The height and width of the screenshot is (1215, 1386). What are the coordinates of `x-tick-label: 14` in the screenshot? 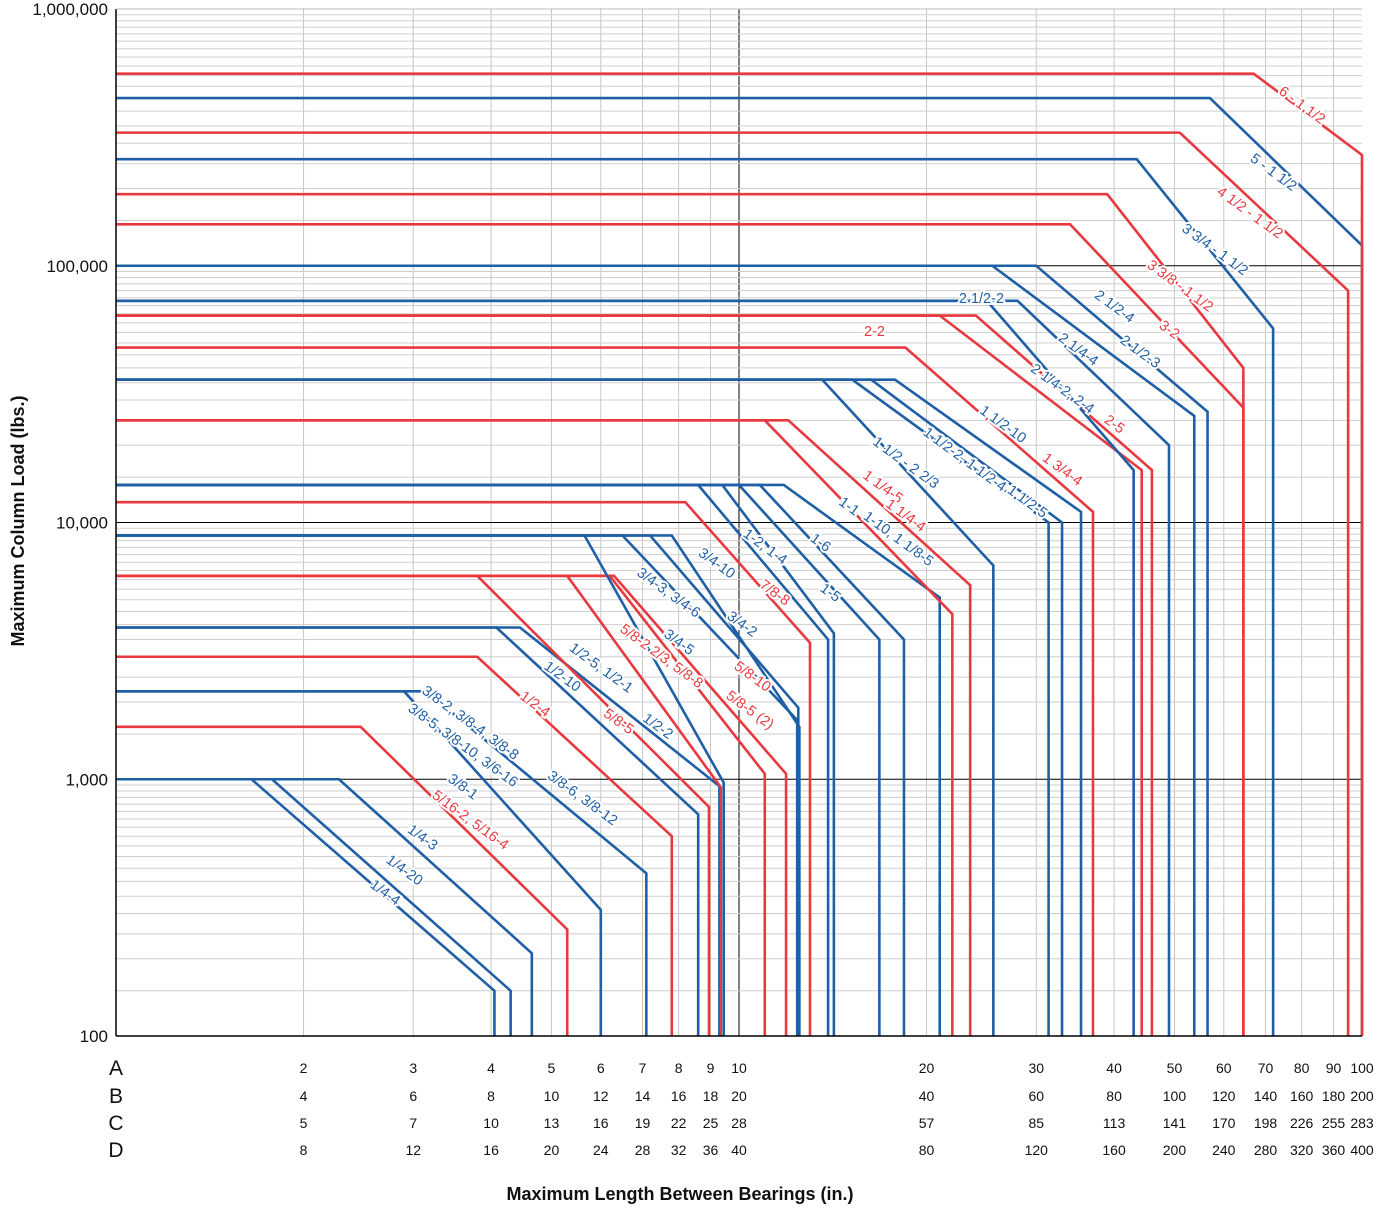 It's located at (643, 1096).